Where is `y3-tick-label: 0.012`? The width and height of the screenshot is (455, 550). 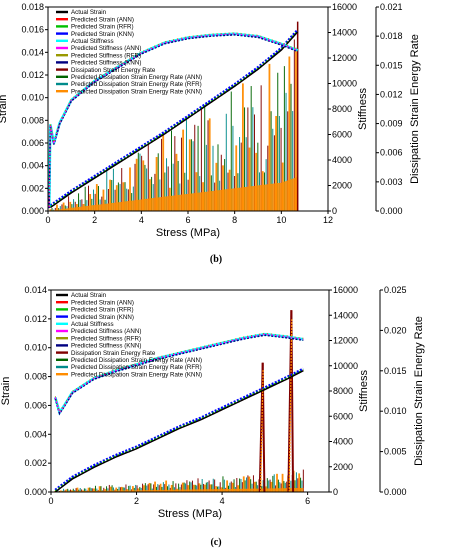 y3-tick-label: 0.012 is located at coordinates (391, 94).